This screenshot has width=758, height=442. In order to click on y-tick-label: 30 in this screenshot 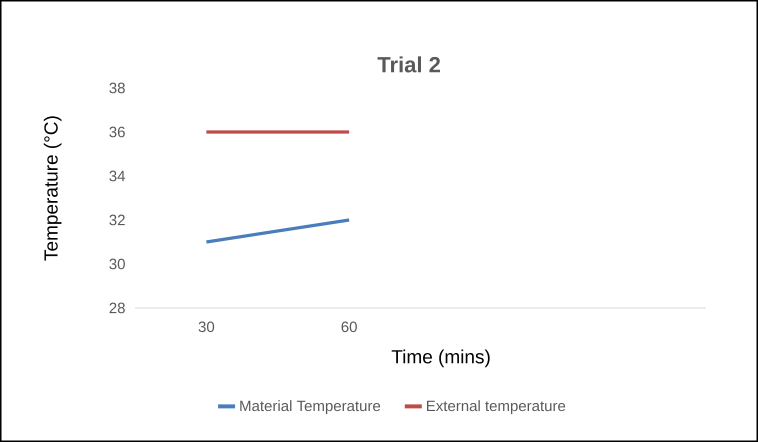, I will do `click(117, 264)`.